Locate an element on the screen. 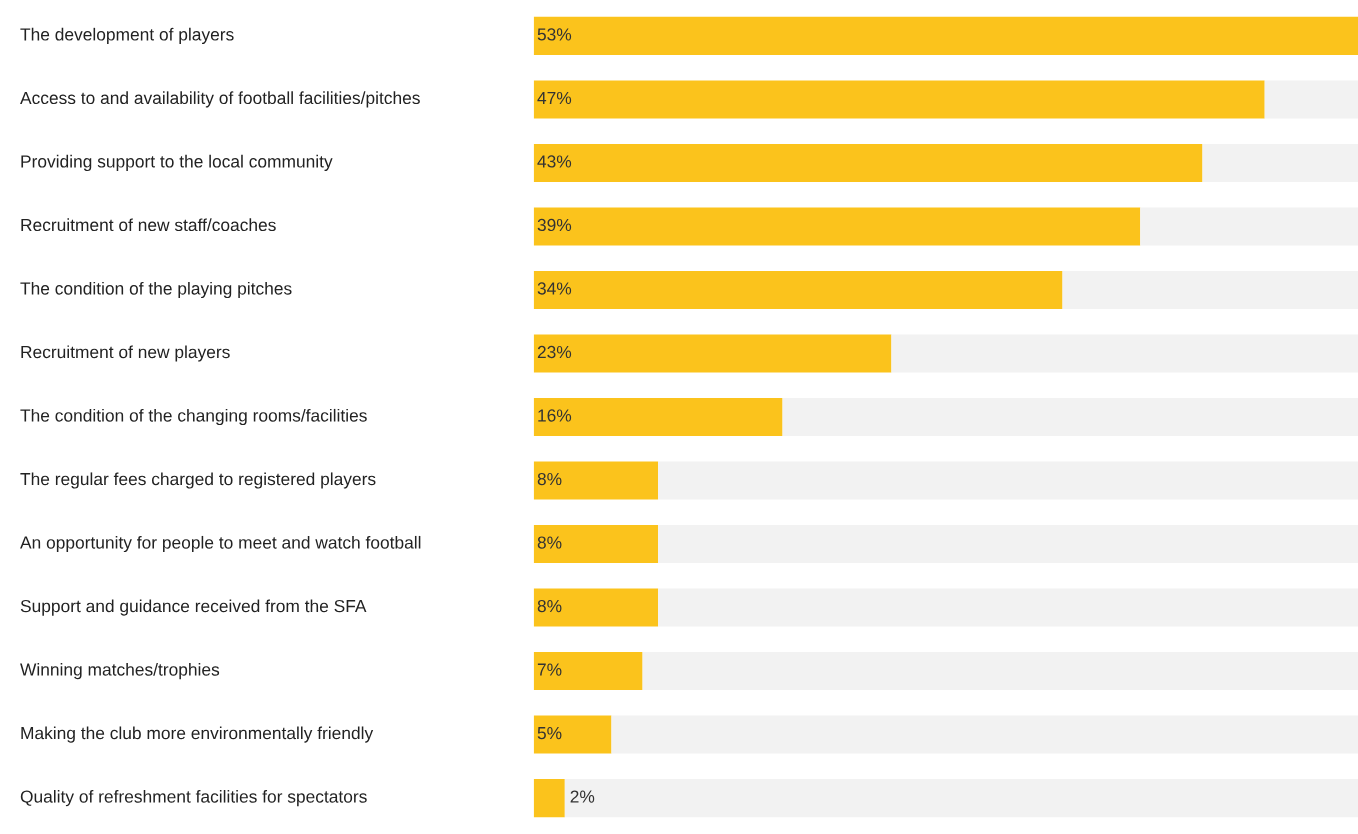 This screenshot has height=834, width=1358. y-tick-label: The condition of the playing pitches is located at coordinates (156, 290).